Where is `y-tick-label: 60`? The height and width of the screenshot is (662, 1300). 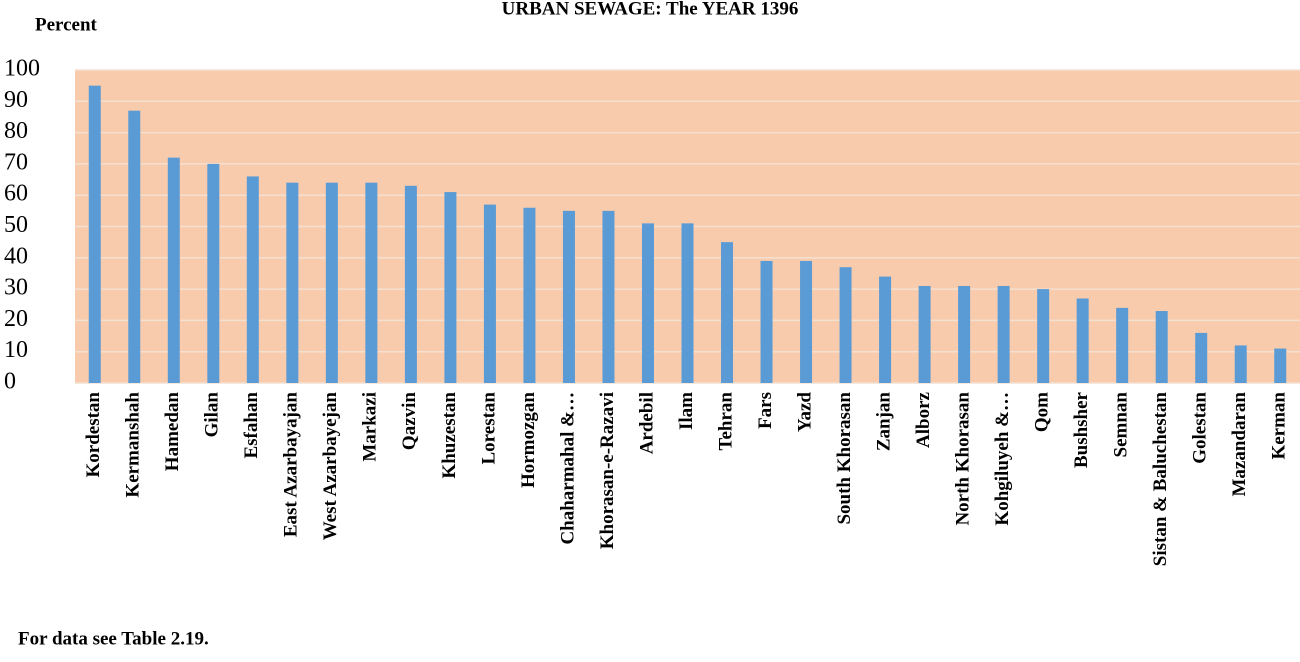 y-tick-label: 60 is located at coordinates (16, 194).